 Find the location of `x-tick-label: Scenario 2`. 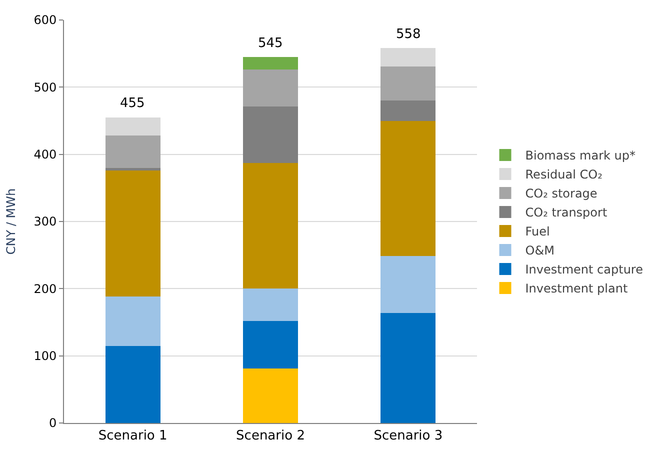

x-tick-label: Scenario 2 is located at coordinates (270, 436).